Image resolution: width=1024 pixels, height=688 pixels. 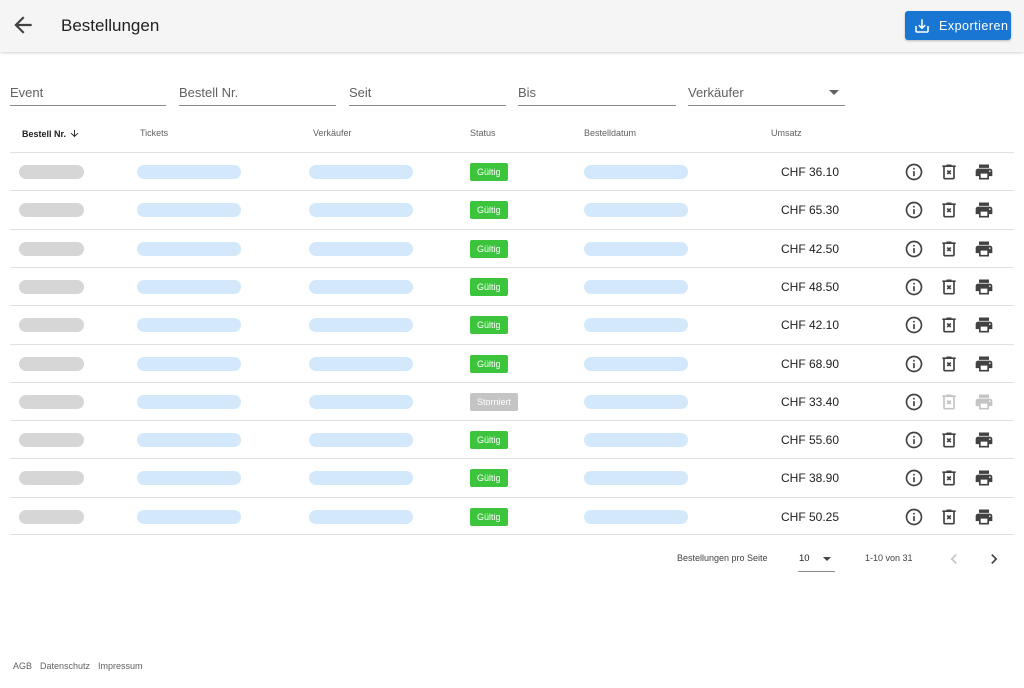 What do you see at coordinates (786, 133) in the screenshot?
I see `column-header-revenue: Umsatz` at bounding box center [786, 133].